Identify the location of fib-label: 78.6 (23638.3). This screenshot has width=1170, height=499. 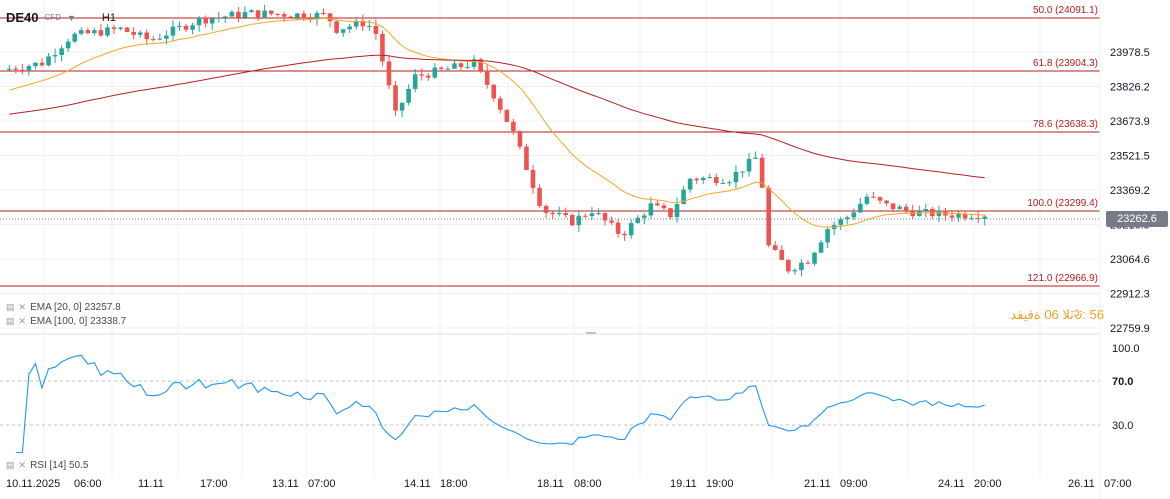
(1065, 124).